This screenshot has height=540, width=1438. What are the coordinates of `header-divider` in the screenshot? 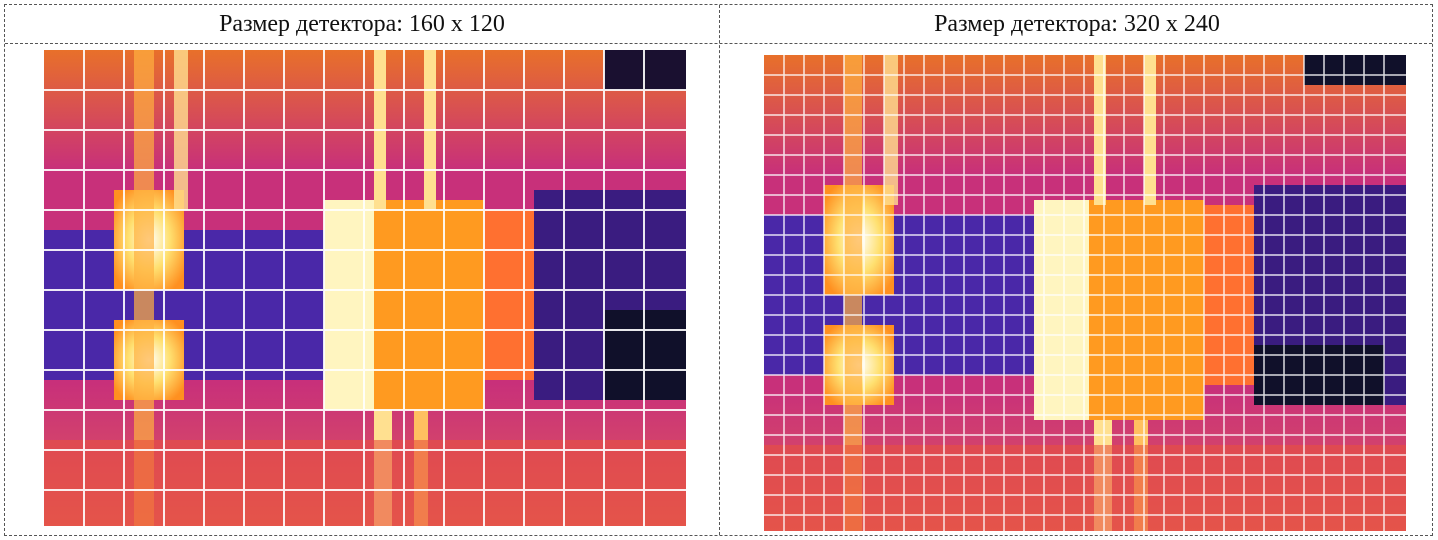 It's located at (718, 43).